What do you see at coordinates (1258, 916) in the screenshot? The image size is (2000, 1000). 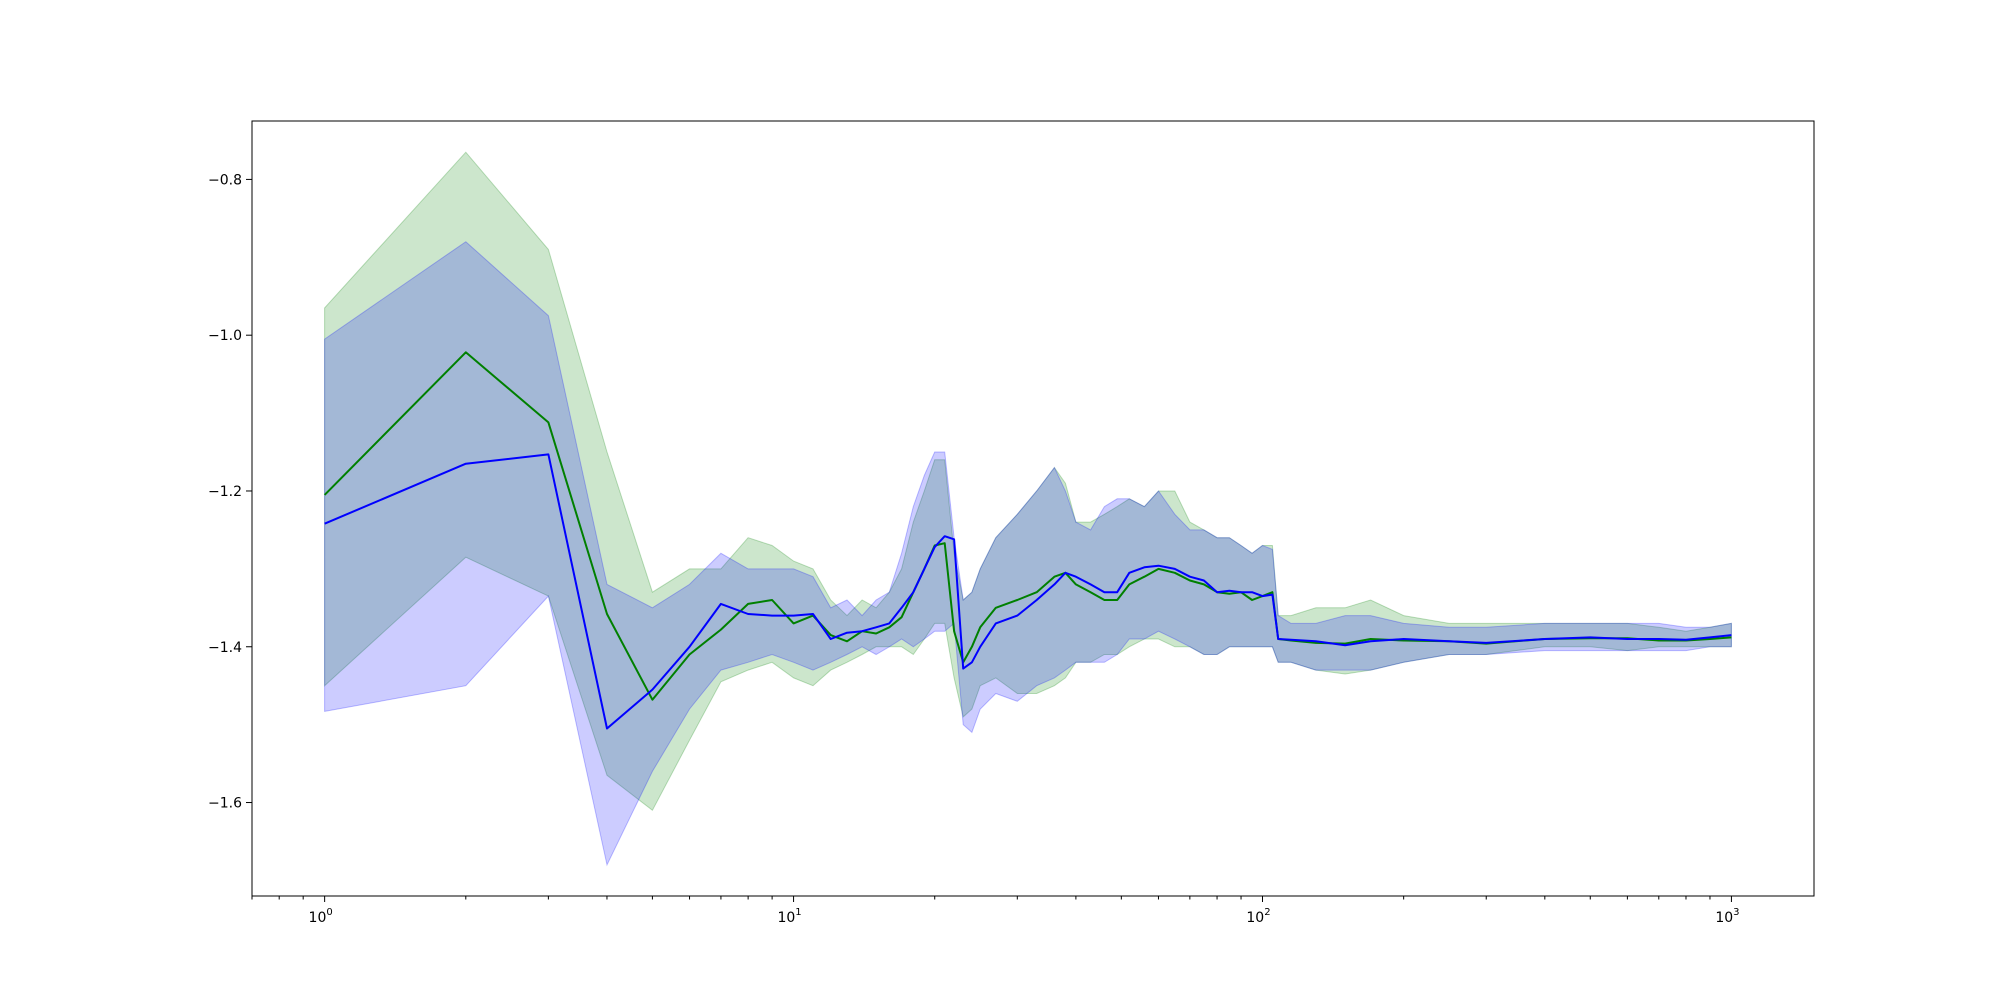 I see `x-tick-label: 10²` at bounding box center [1258, 916].